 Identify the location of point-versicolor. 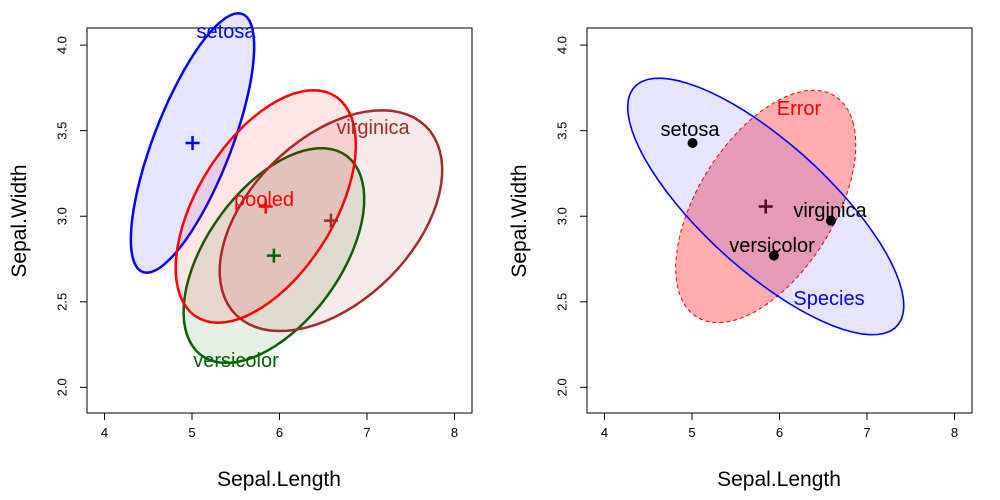
(773, 255).